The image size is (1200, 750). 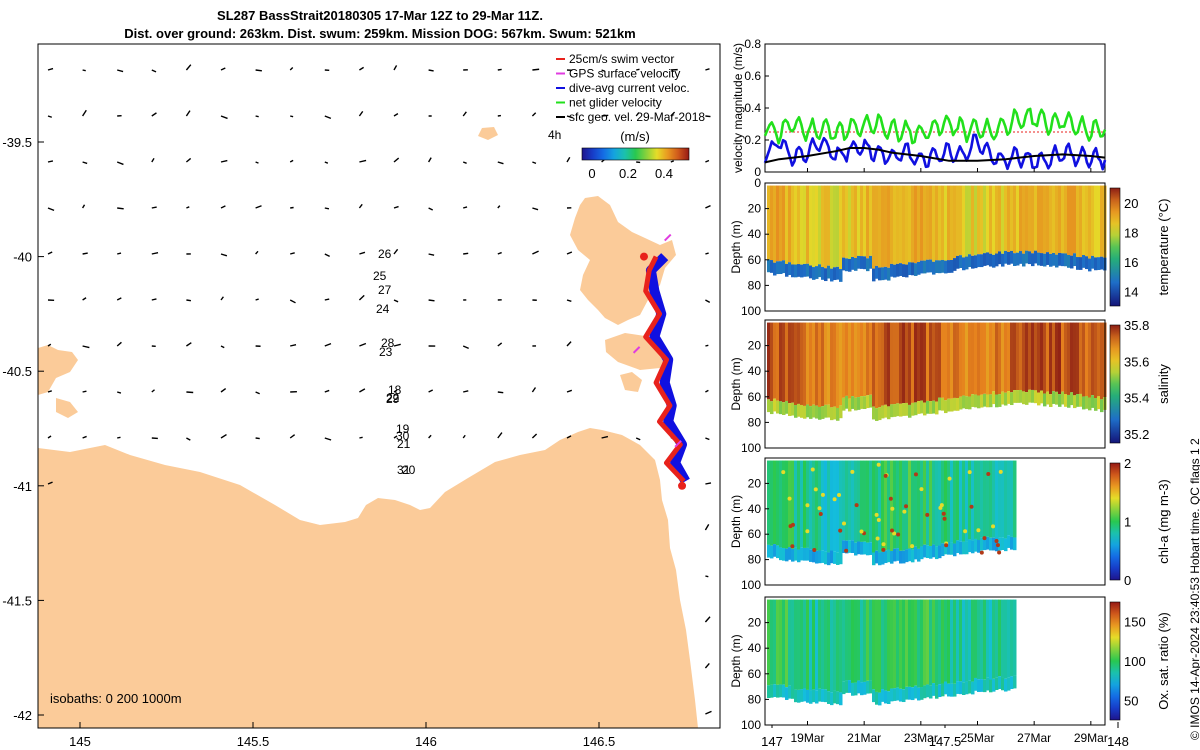 What do you see at coordinates (752, 108) in the screenshot?
I see `velocity-y-tick-label: 0.4` at bounding box center [752, 108].